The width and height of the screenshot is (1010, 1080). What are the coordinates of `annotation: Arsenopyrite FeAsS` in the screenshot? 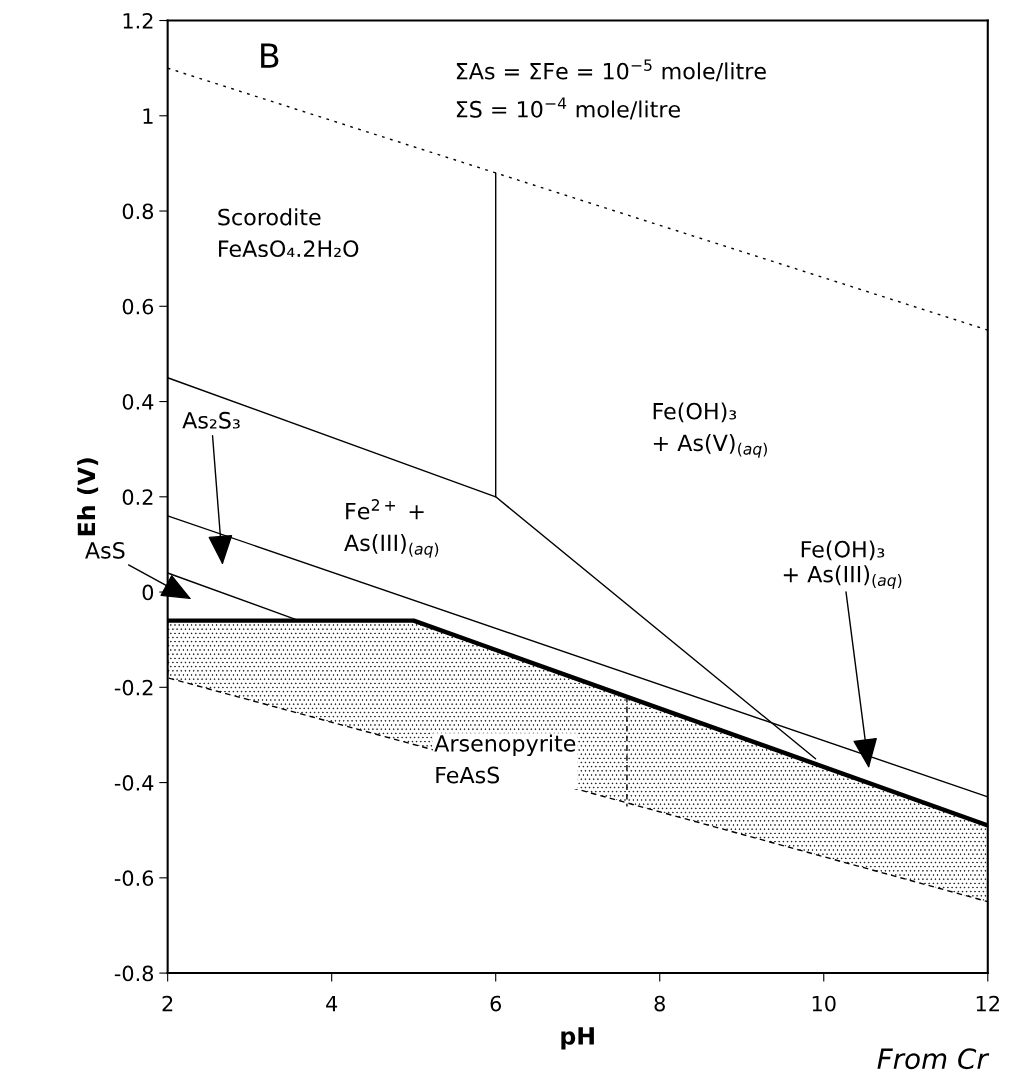 It's located at (505, 759).